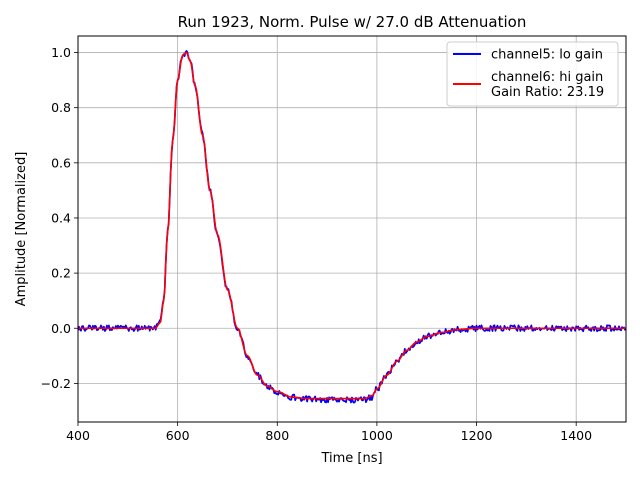 This screenshot has height=480, width=640. What do you see at coordinates (477, 435) in the screenshot?
I see `x-tick-label: 1200` at bounding box center [477, 435].